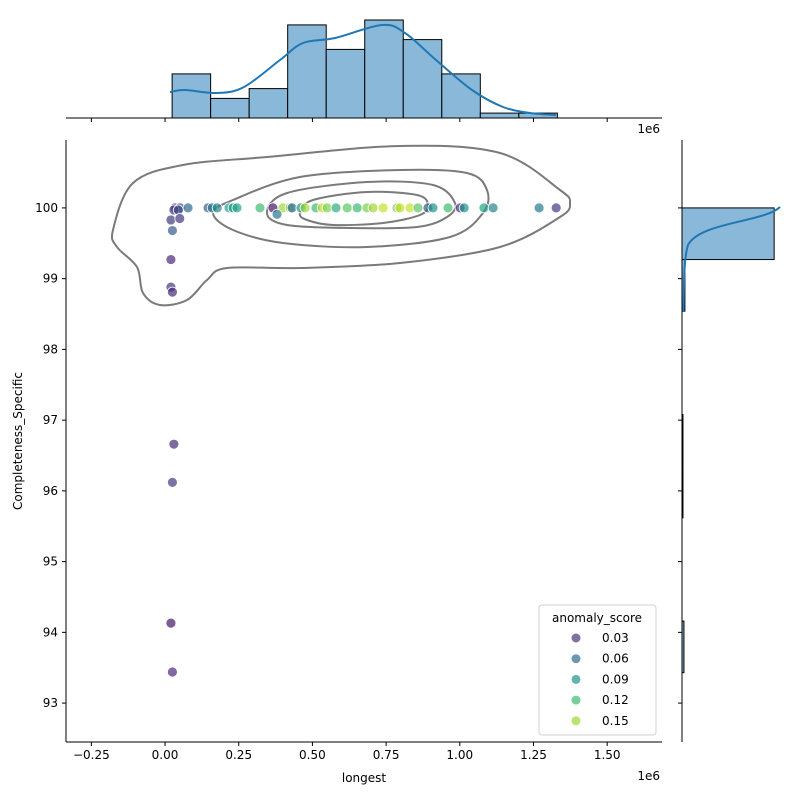 This screenshot has height=804, width=800. Describe the element at coordinates (533, 755) in the screenshot. I see `x-tick-label: 1.25` at that location.